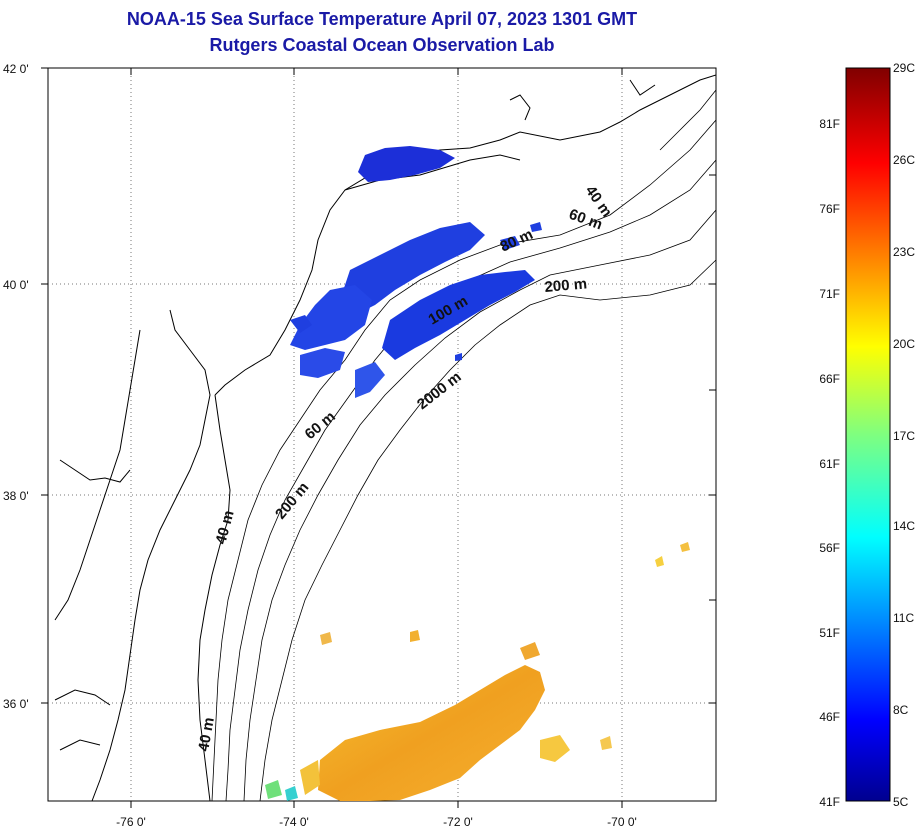 The width and height of the screenshot is (919, 832). Describe the element at coordinates (829, 802) in the screenshot. I see `fahrenheit-label: 41F` at that location.